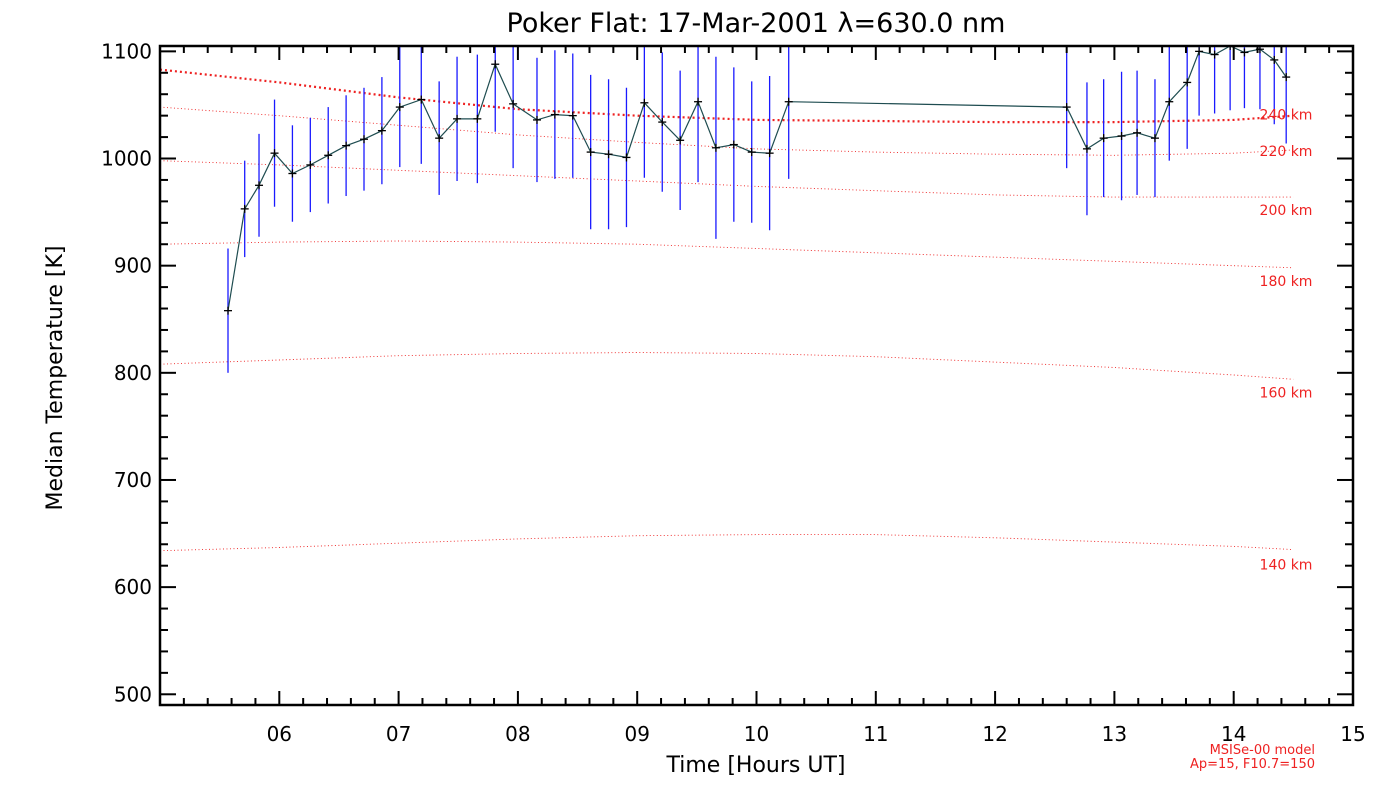  Describe the element at coordinates (875, 734) in the screenshot. I see `x-tick-label: 11` at that location.